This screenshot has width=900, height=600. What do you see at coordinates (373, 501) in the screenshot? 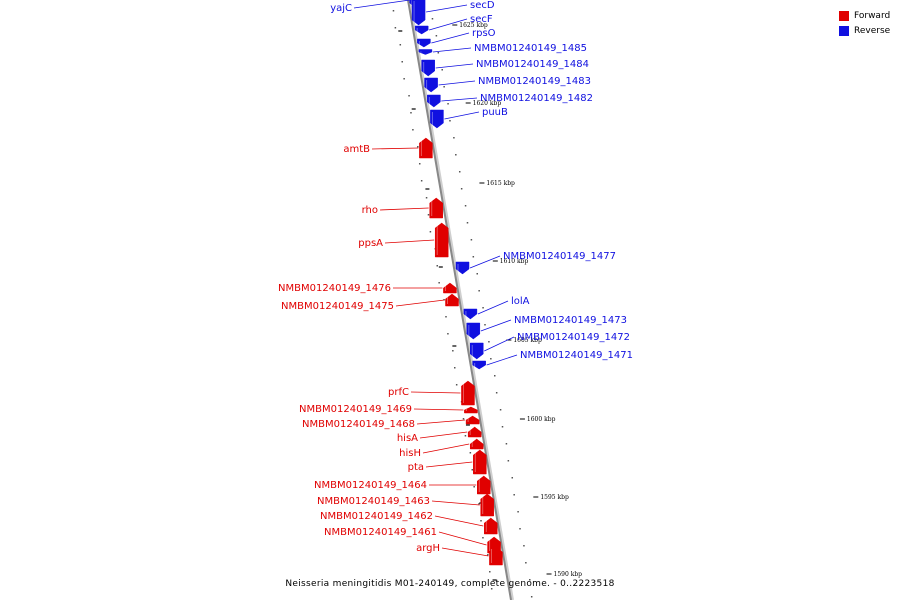
I see `gene-label: NMBM01240149_1463` at bounding box center [373, 501].